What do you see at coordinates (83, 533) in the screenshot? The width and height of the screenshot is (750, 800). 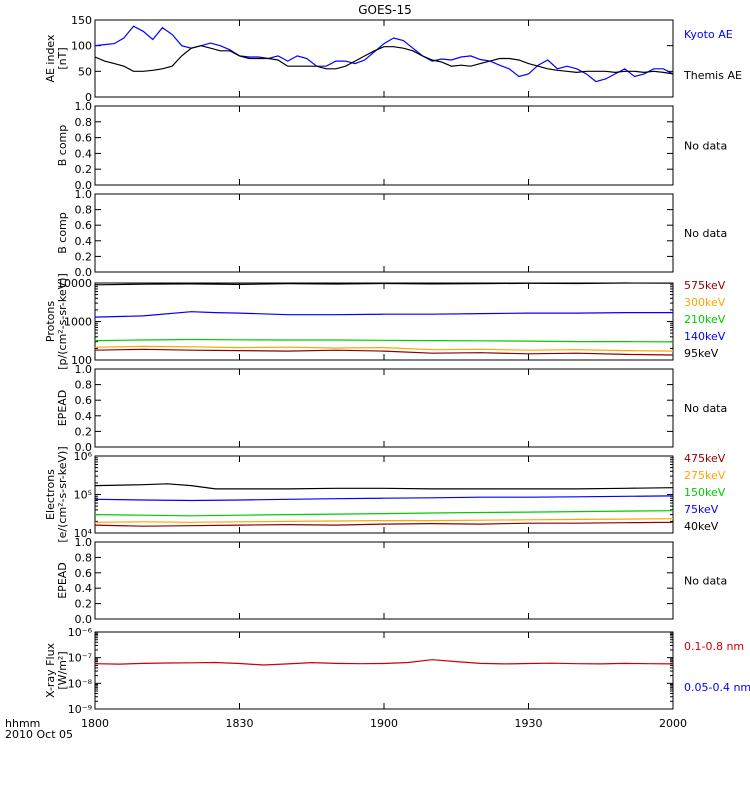 I see `y-tick-label: 10⁴` at bounding box center [83, 533].